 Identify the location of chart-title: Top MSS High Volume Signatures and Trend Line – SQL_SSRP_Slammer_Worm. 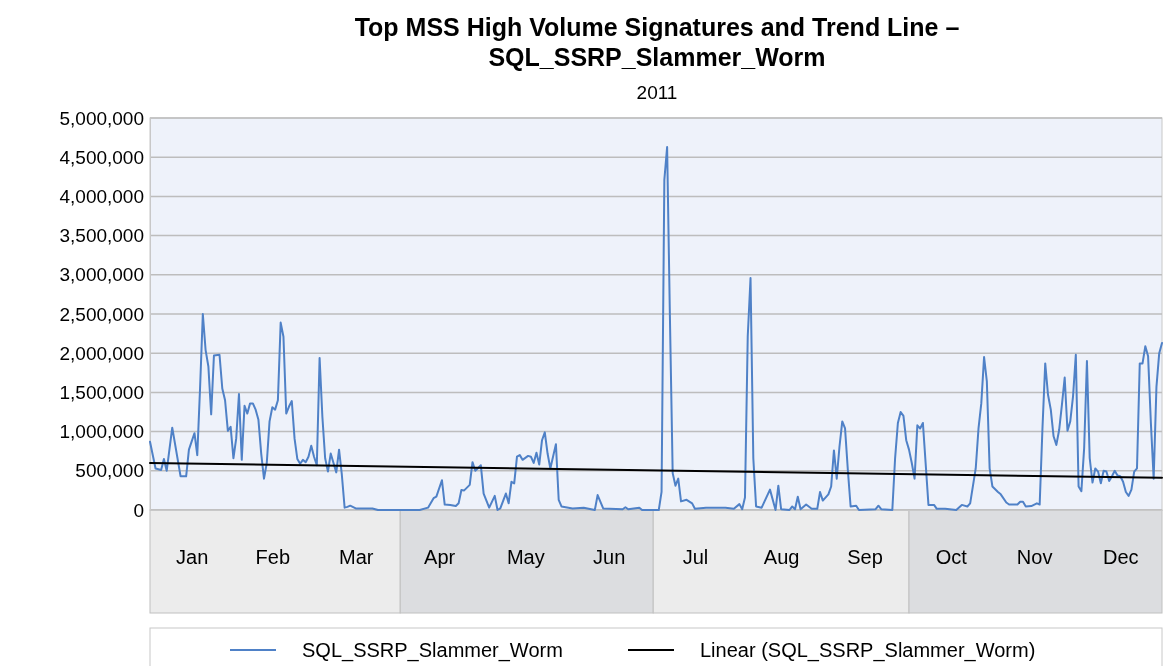
(657, 42).